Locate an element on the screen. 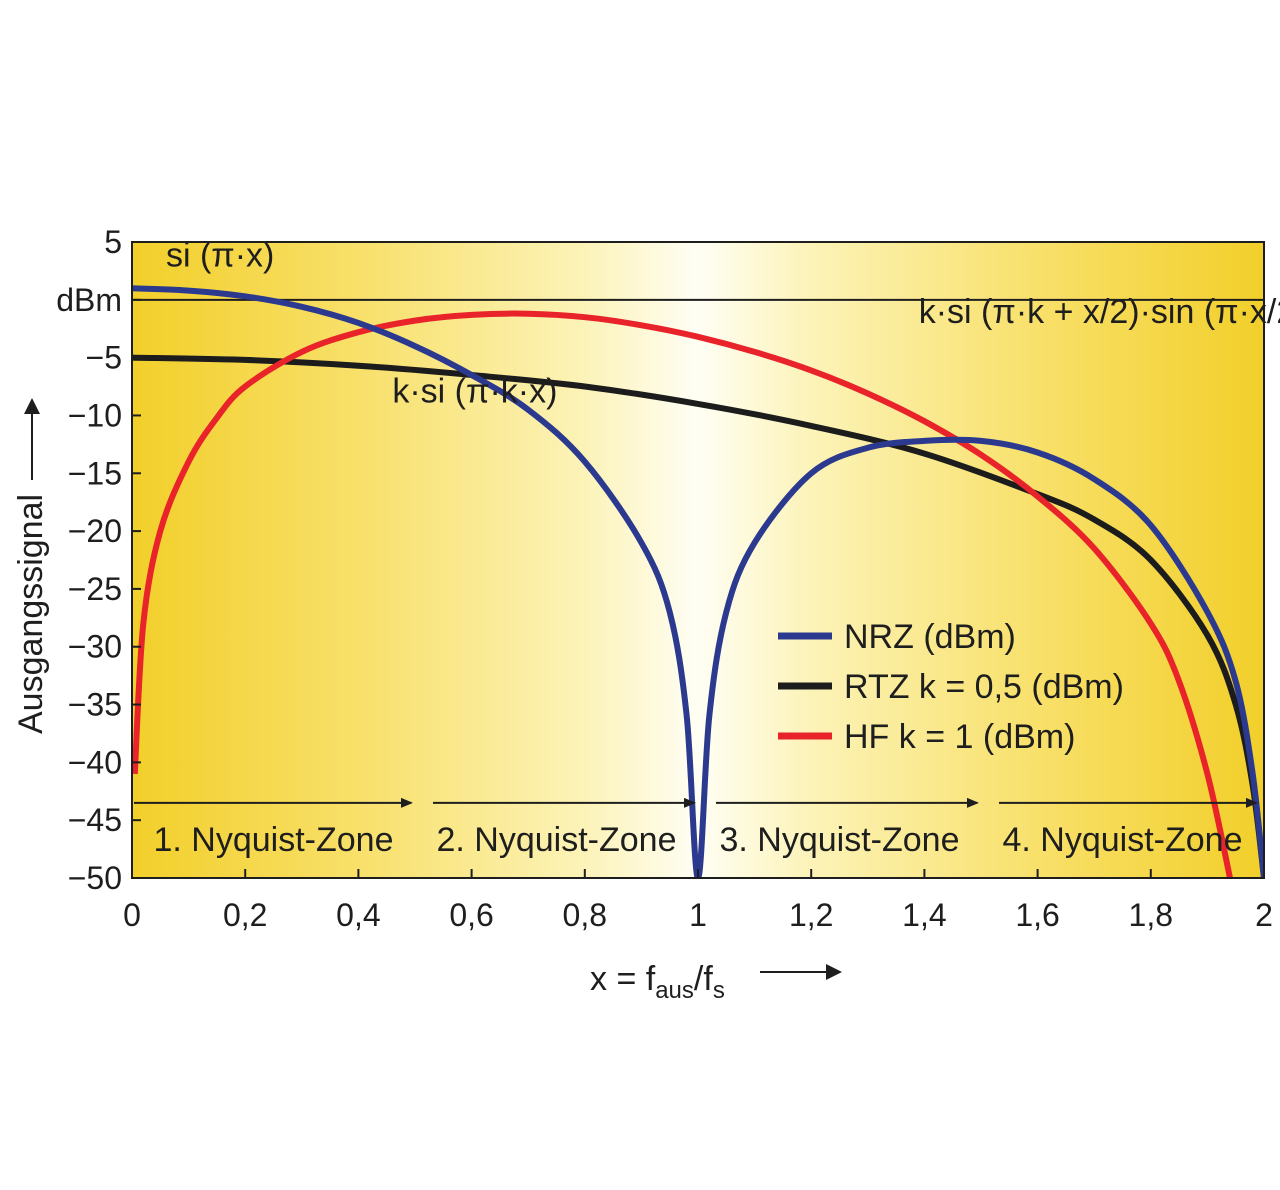 The image size is (1280, 1190). legend-label-0: NRZ (dBm) is located at coordinates (930, 637).